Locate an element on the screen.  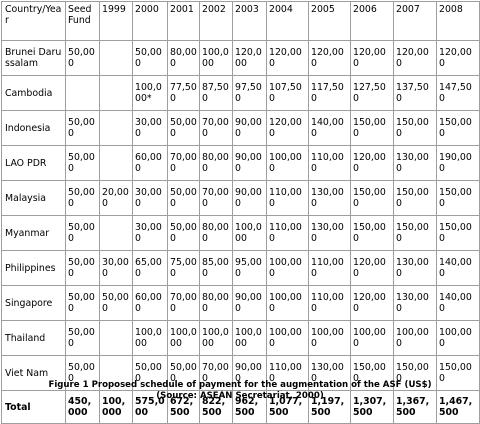
country-cell: LAO PDR is located at coordinates (33, 163).